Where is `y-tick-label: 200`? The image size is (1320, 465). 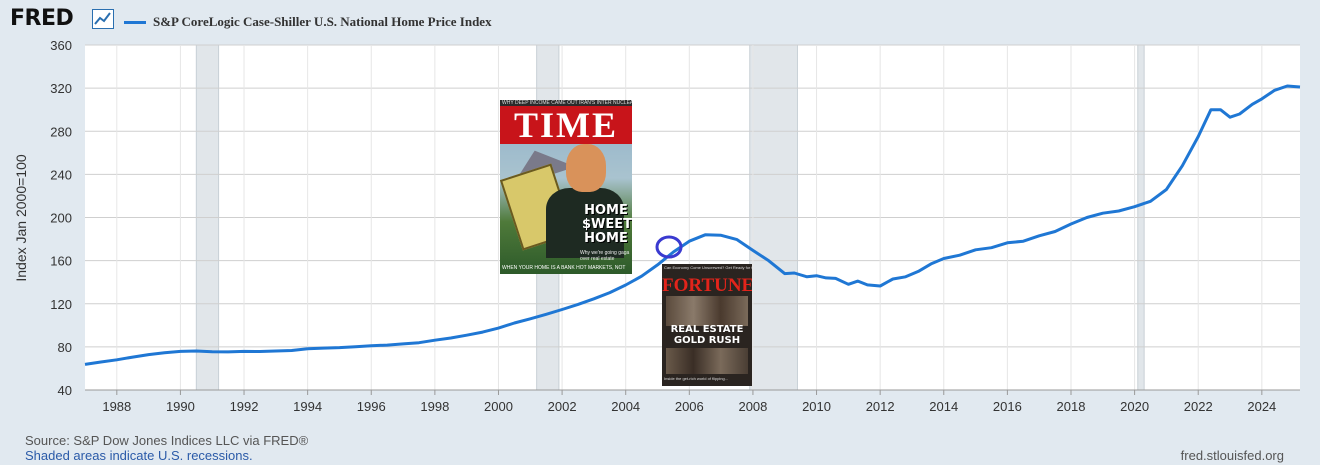
y-tick-label: 200 is located at coordinates (61, 218).